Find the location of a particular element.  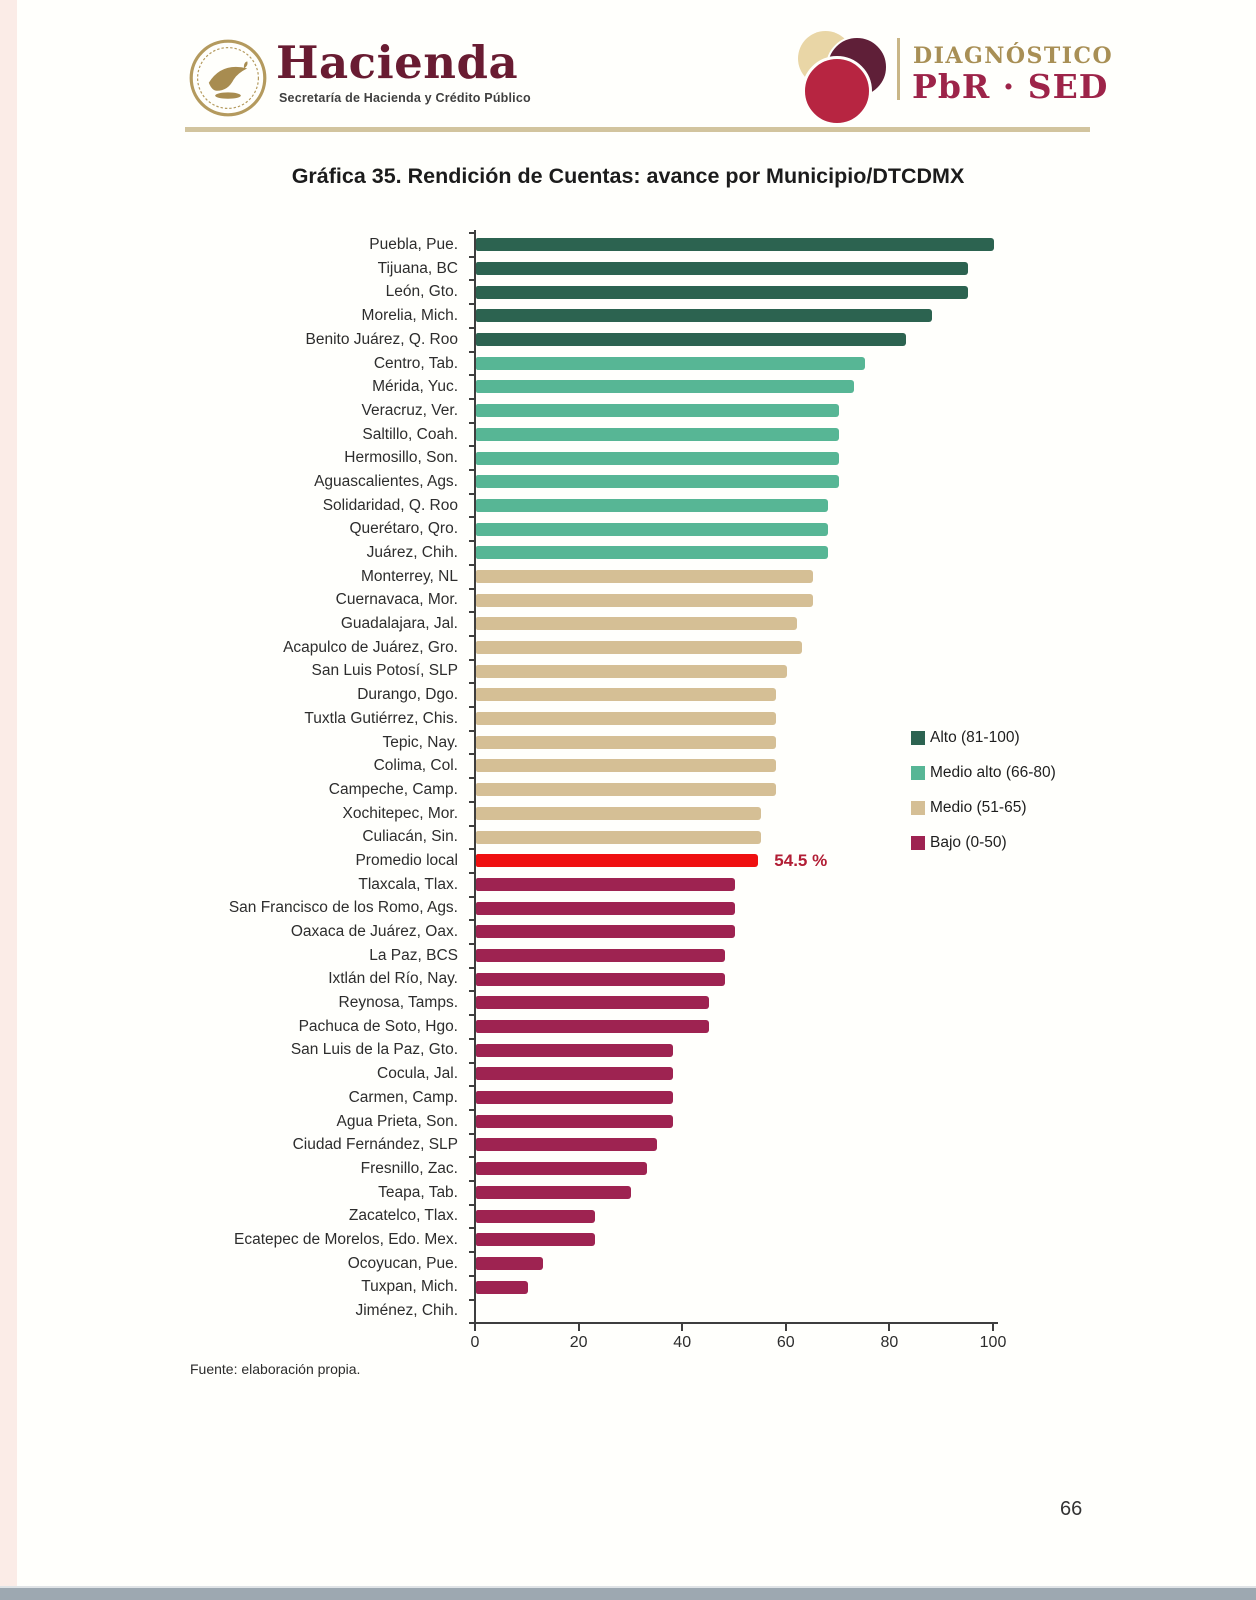

bar-row: Saltillo, Coah. is located at coordinates (628, 435).